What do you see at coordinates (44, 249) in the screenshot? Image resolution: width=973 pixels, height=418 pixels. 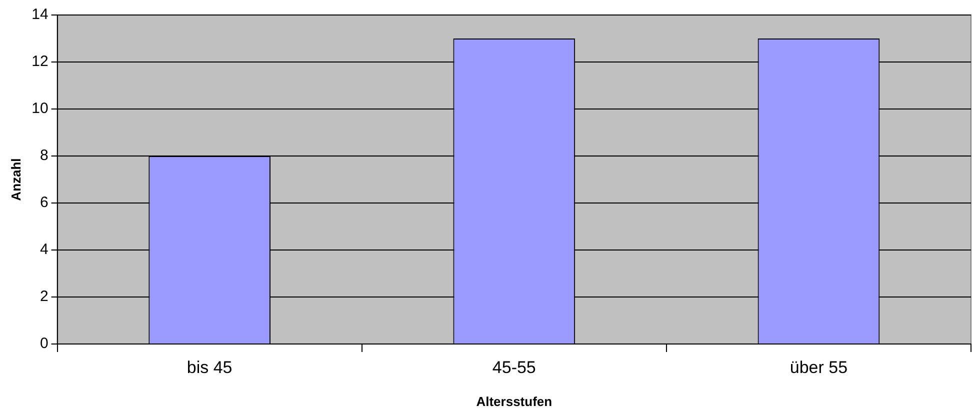 I see `y-tick-label: 4` at bounding box center [44, 249].